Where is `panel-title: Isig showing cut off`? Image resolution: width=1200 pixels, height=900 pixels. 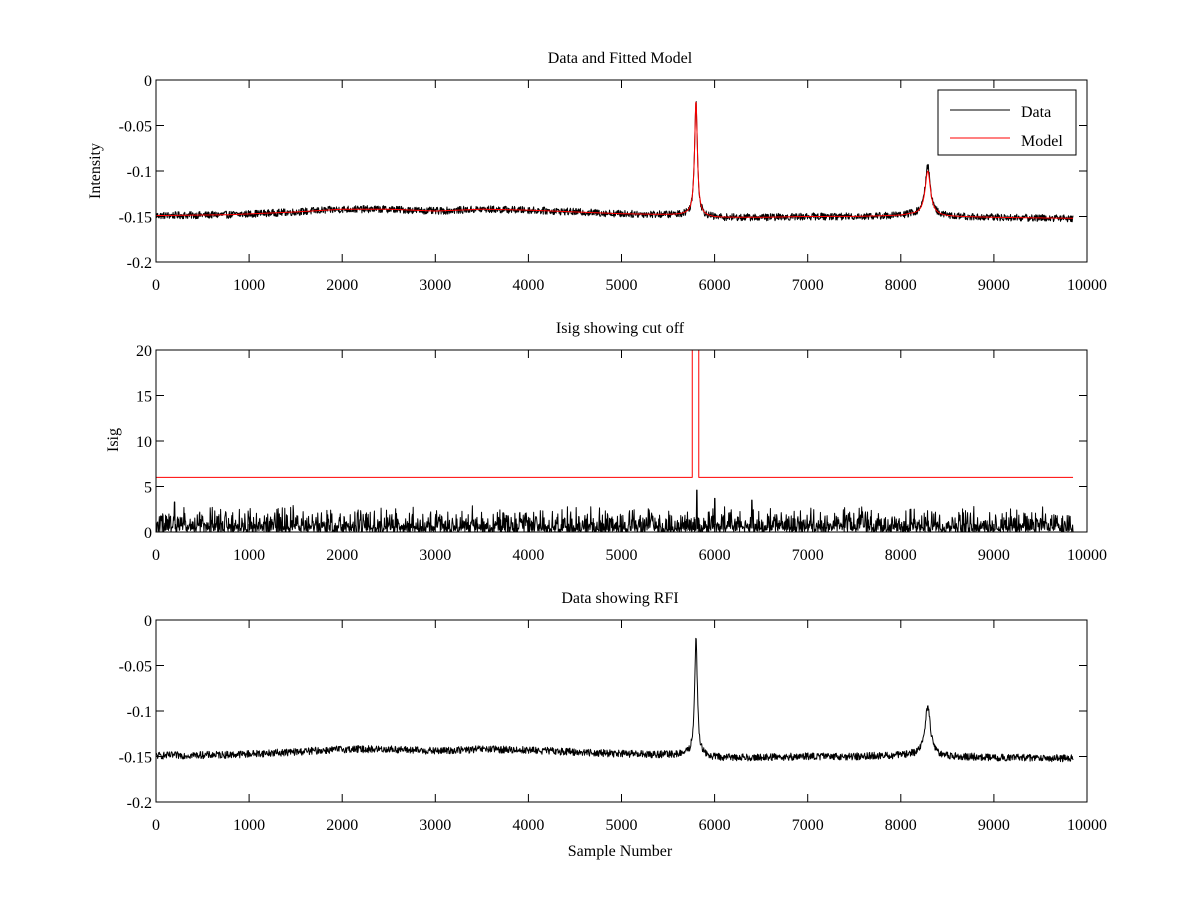 panel-title: Isig showing cut off is located at coordinates (620, 328).